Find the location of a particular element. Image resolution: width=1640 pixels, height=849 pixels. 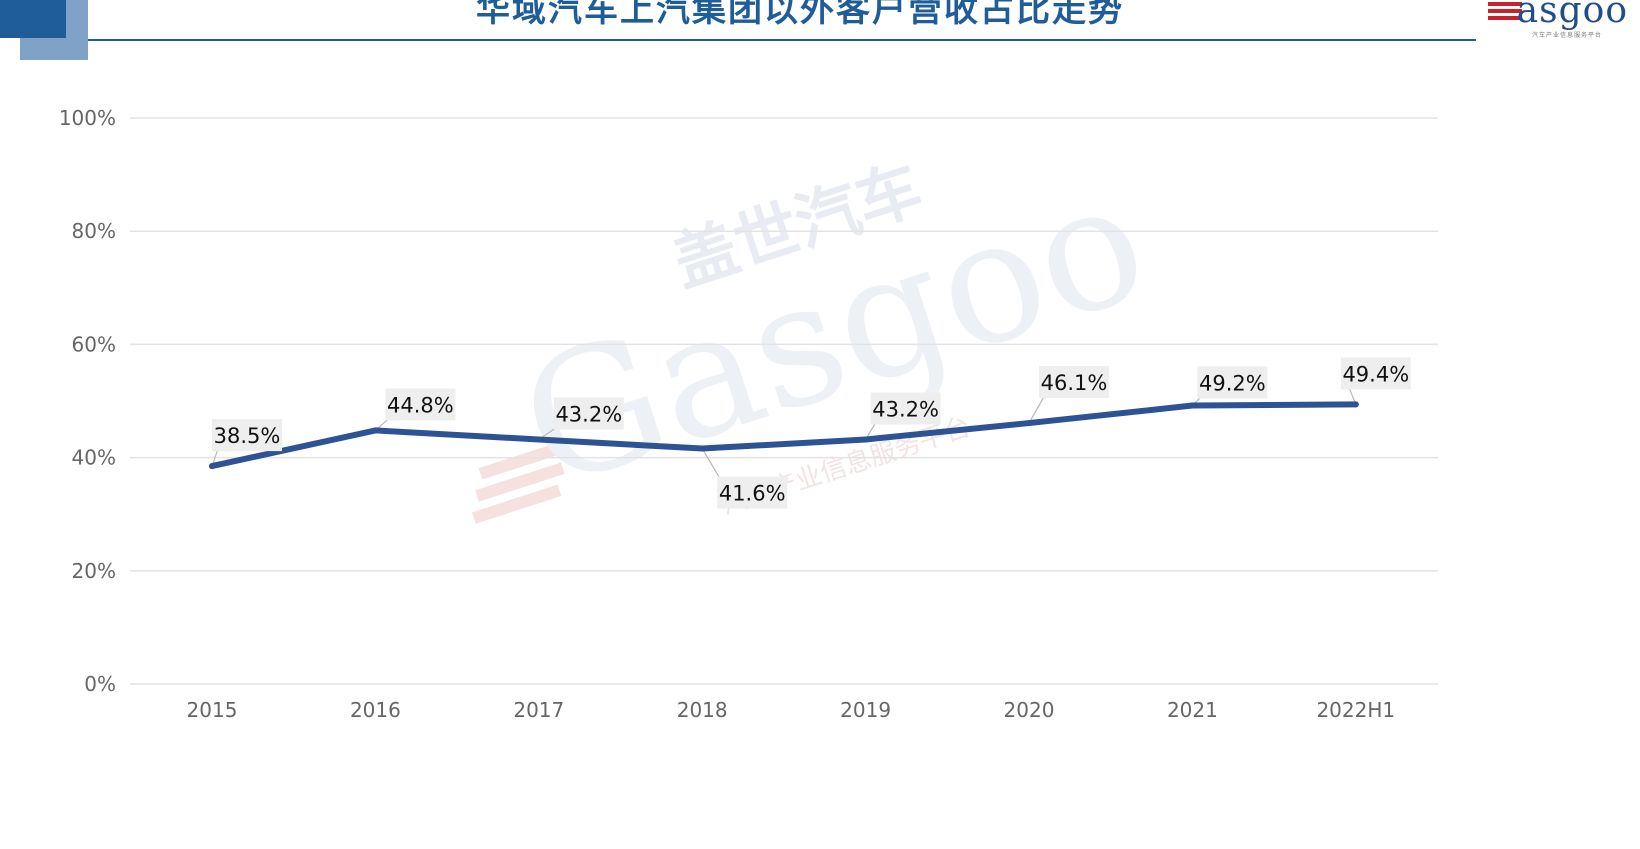

y-tick-label: 80% is located at coordinates (94, 231).